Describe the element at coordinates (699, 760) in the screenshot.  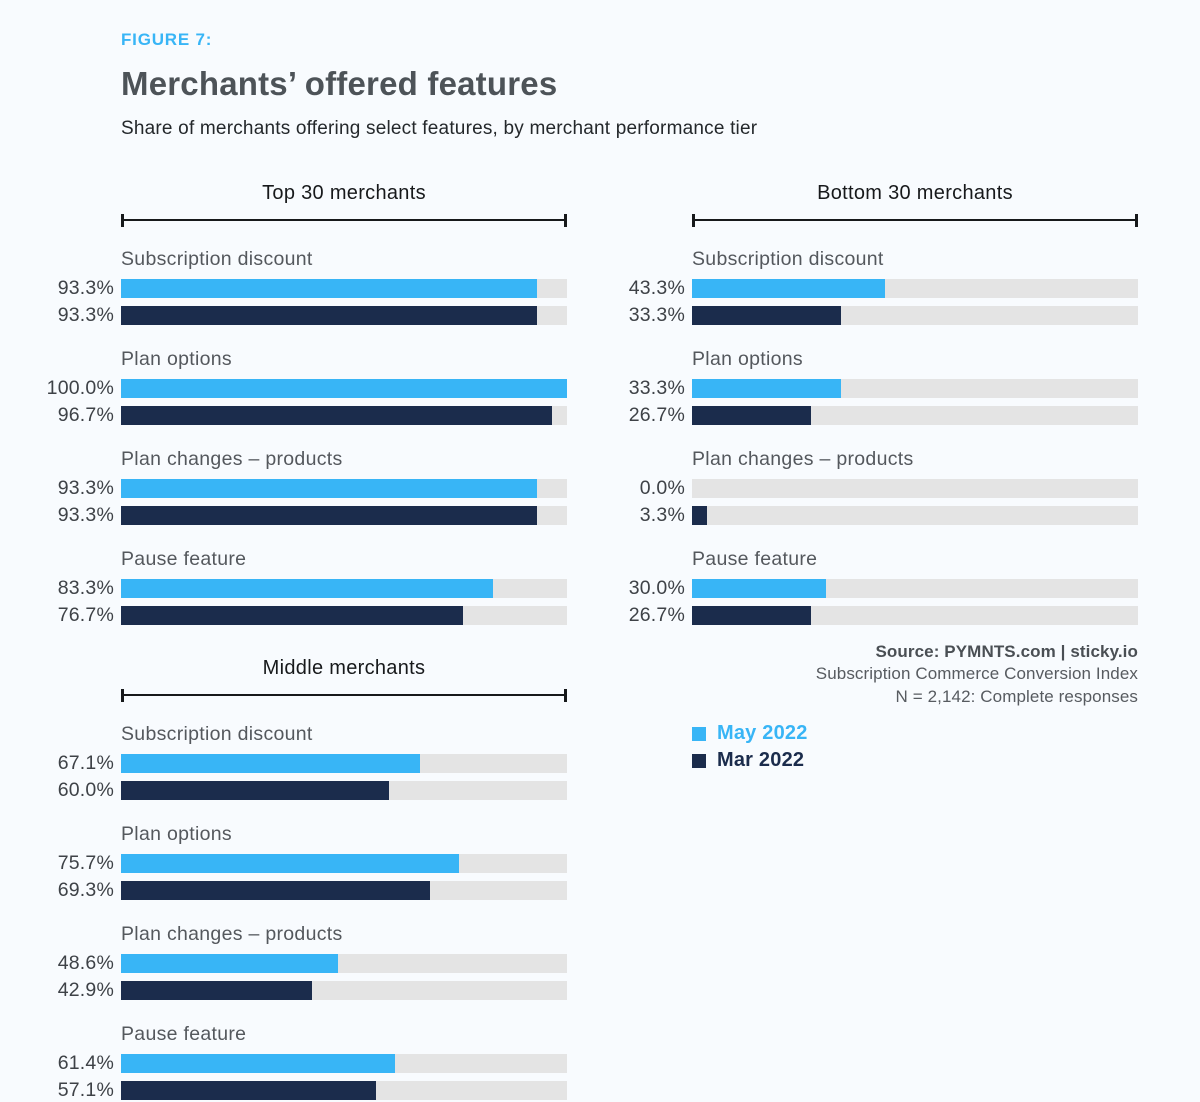
I see `legend-swatch-icon` at that location.